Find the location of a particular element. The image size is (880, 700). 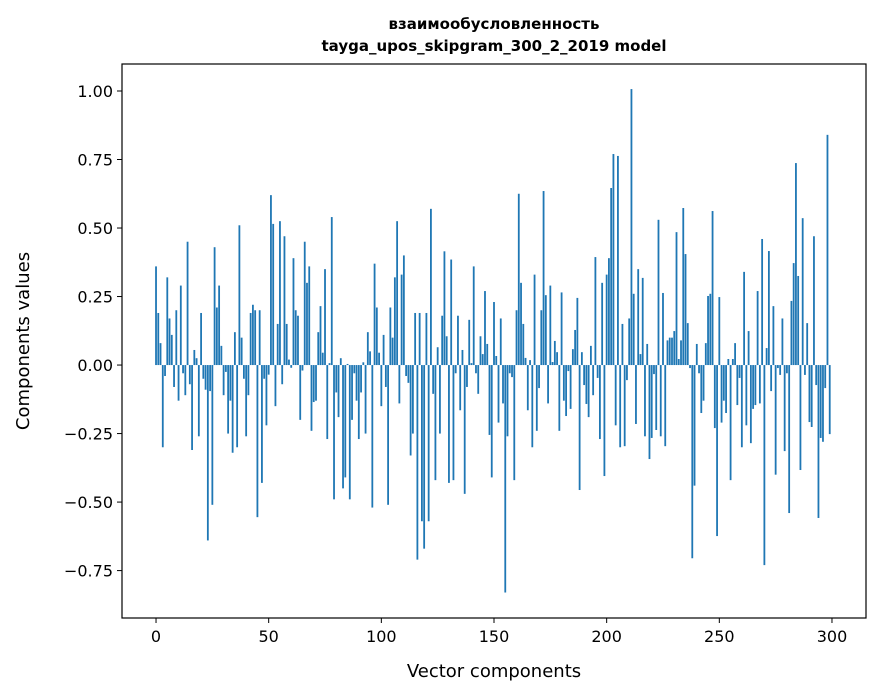

chart-title: взаимообусловленность is located at coordinates (494, 24).